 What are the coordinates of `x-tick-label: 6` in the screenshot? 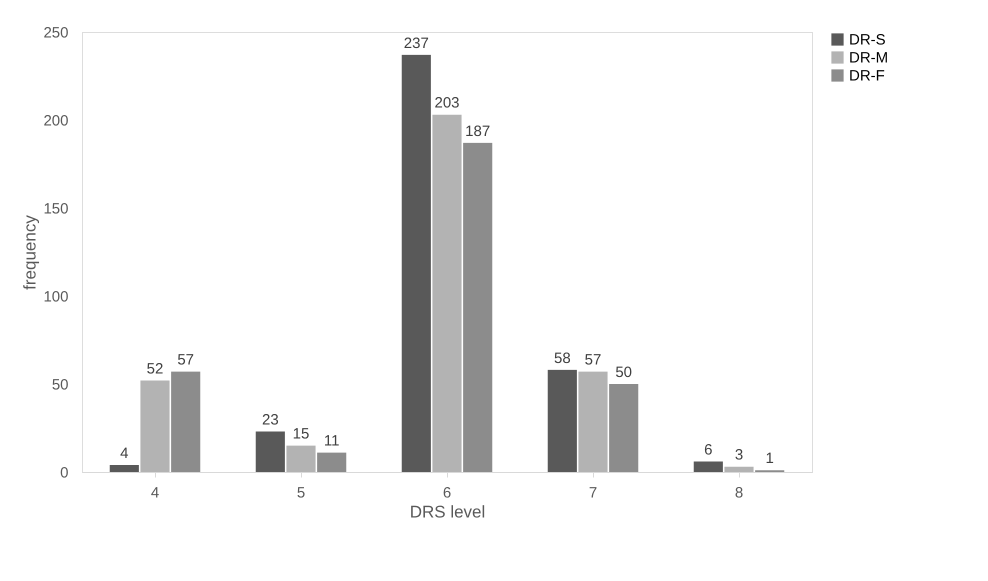 It's located at (447, 493).